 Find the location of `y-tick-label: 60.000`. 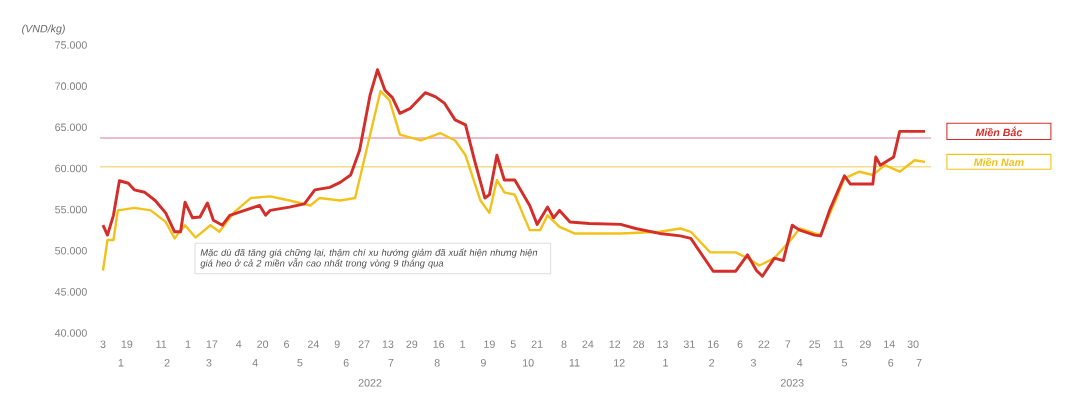

y-tick-label: 60.000 is located at coordinates (71, 168).